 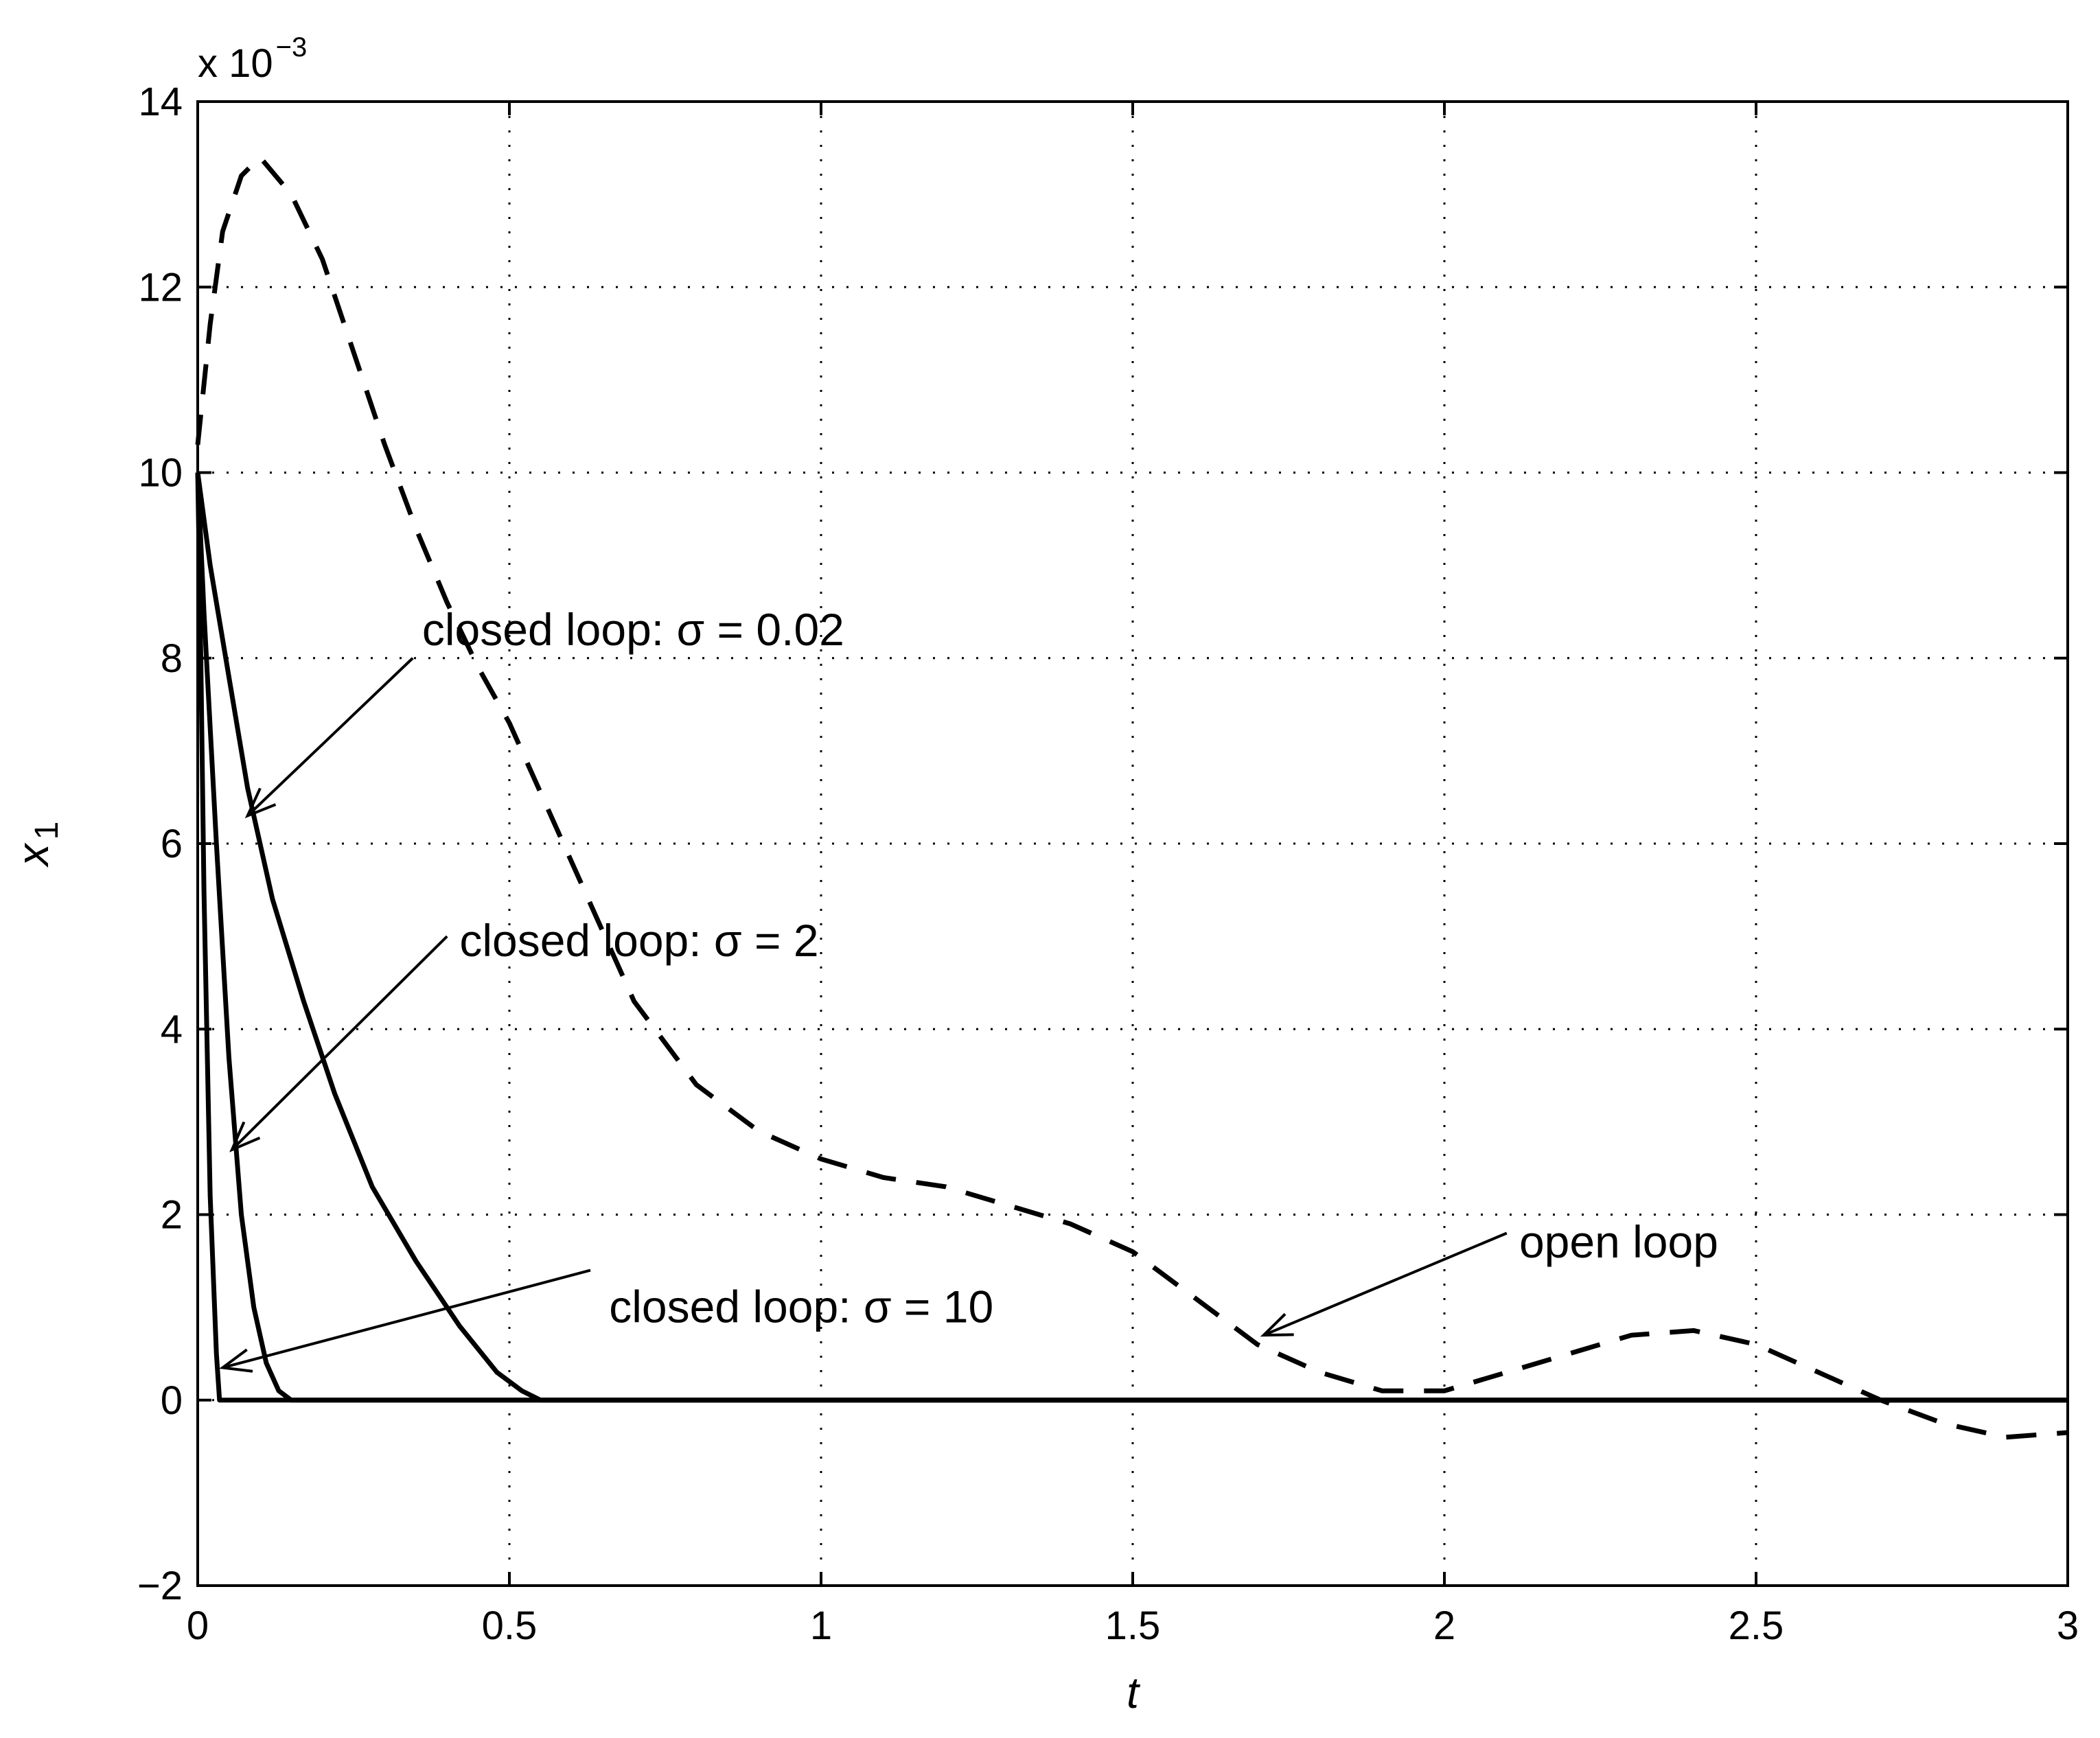 I want to click on y-tick-label: 10, so click(x=160, y=473).